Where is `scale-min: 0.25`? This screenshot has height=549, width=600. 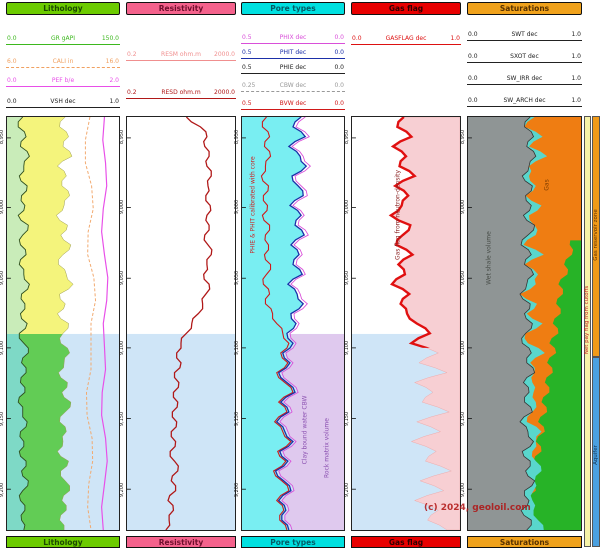
scale-min: 0.25 is located at coordinates (249, 85).